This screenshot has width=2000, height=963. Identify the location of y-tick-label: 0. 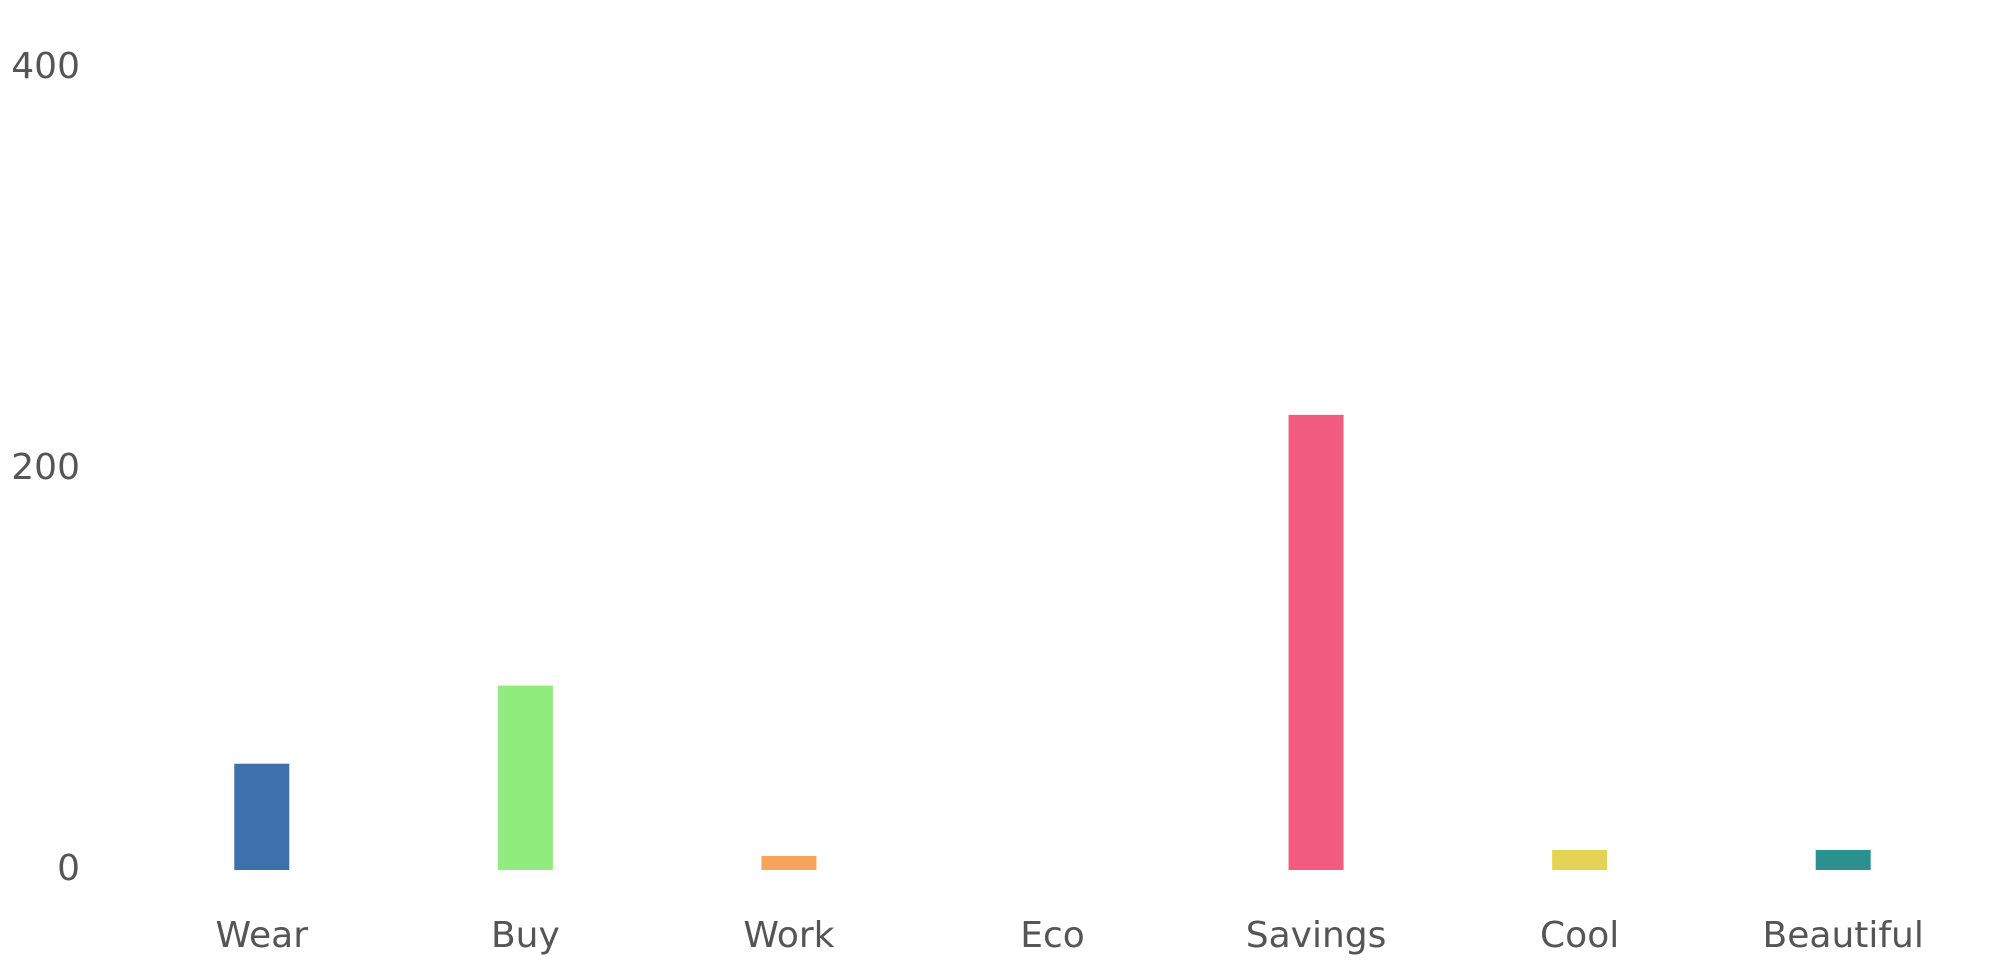
(68, 868).